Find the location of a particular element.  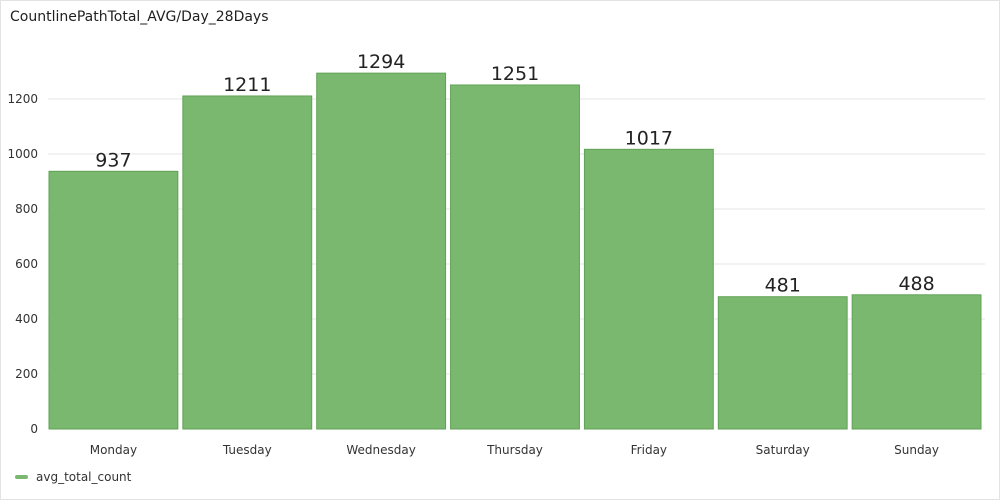

value-label: 1211 is located at coordinates (247, 85).